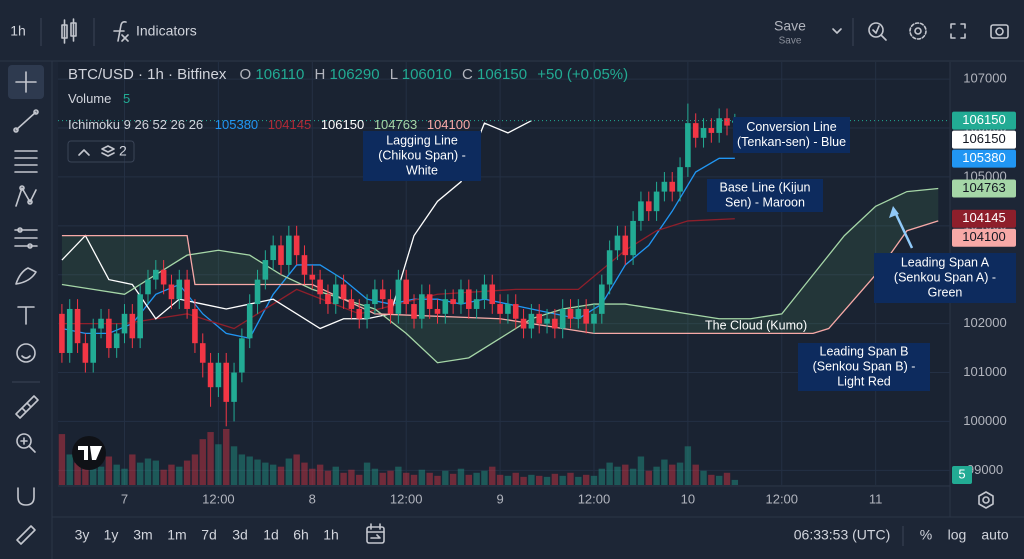 Image resolution: width=1024 pixels, height=559 pixels. What do you see at coordinates (957, 535) in the screenshot?
I see `log-toggle: log` at bounding box center [957, 535].